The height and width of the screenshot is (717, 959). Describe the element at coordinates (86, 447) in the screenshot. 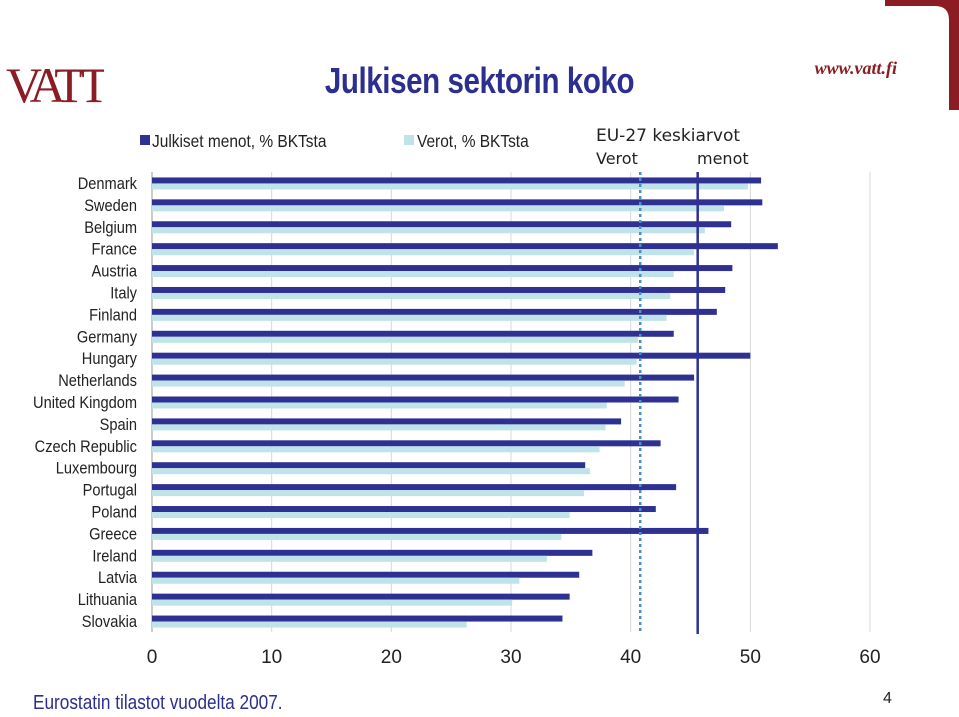

I see `category-label: Czech Republic` at that location.